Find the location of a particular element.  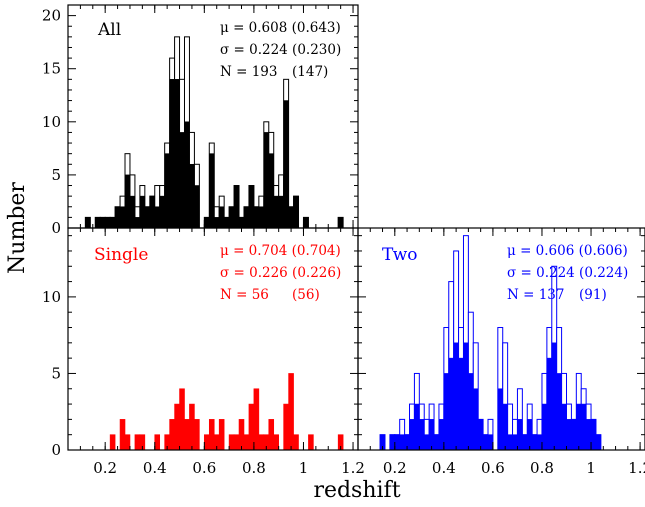

x-axis-label: redshift is located at coordinates (356, 490).